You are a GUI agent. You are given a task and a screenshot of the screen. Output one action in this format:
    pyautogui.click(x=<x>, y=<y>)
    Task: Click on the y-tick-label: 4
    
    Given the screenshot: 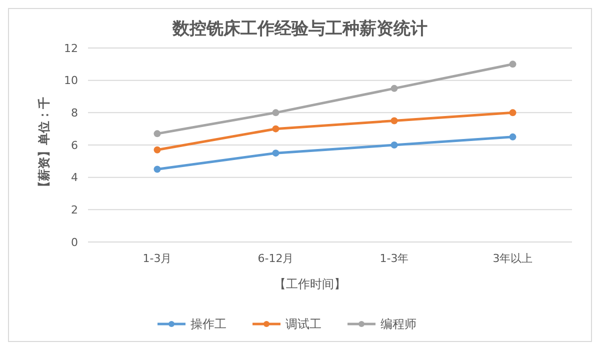 What is the action you would take?
    pyautogui.click(x=74, y=177)
    